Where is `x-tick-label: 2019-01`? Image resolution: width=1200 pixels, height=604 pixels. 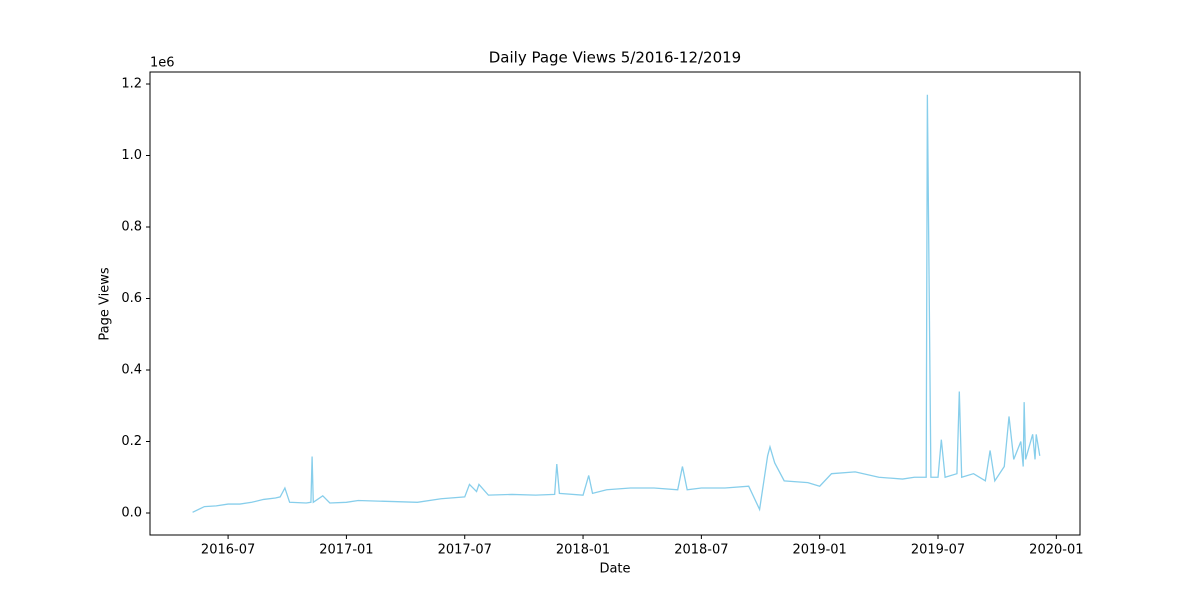
x-tick-label: 2019-01 is located at coordinates (820, 550).